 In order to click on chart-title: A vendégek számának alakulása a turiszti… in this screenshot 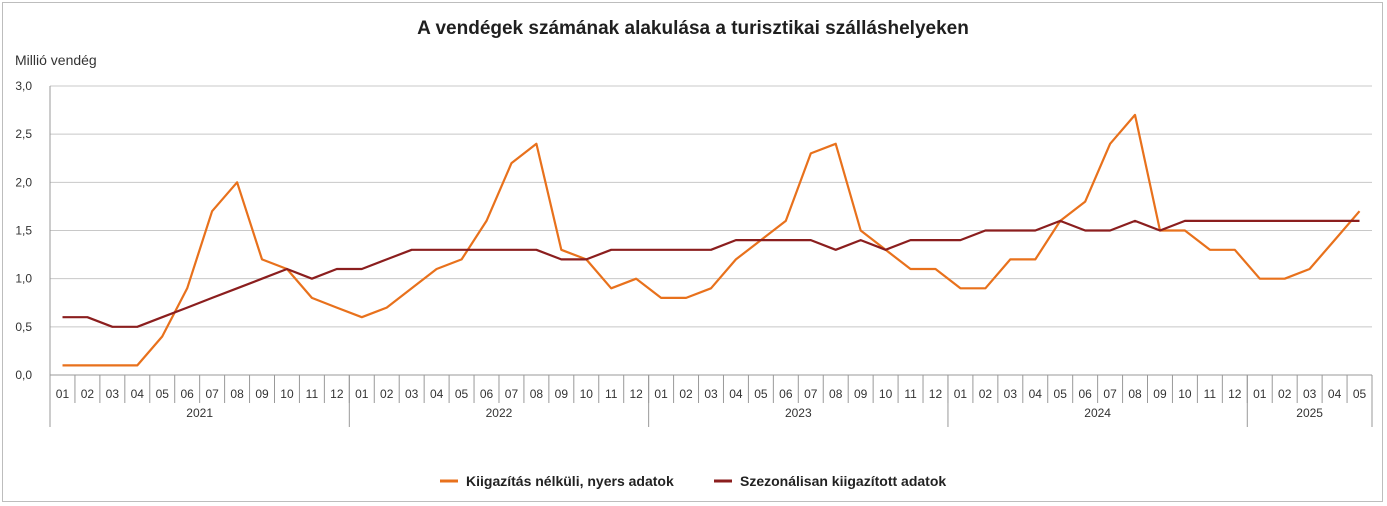, I will do `click(693, 28)`.